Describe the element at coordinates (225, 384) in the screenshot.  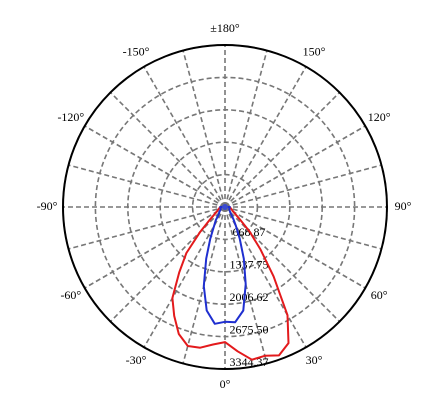
I see `theta-tick-label: 0°` at that location.